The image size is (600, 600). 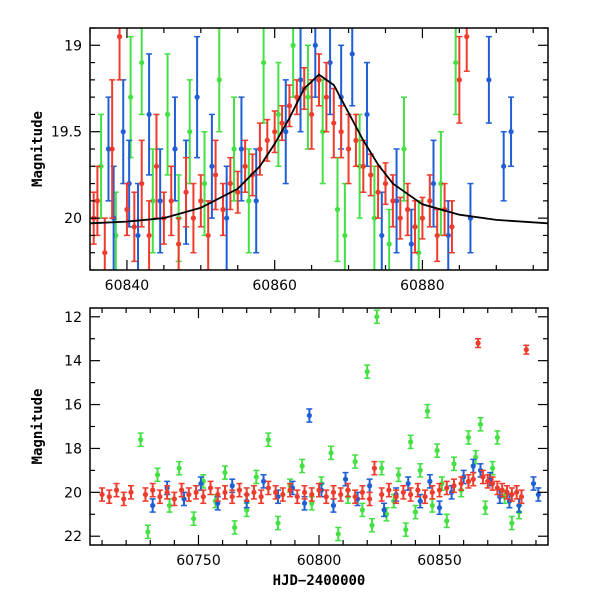 I want to click on x-tick-label: 60800, so click(x=319, y=561).